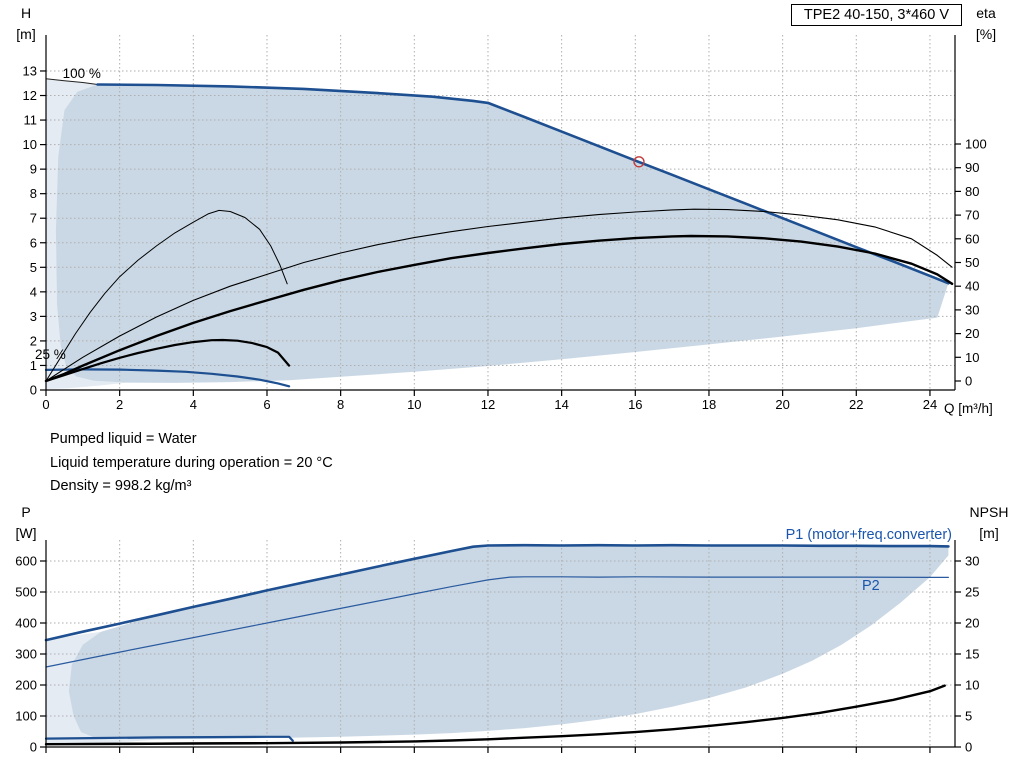 This screenshot has width=1024, height=781. Describe the element at coordinates (635, 404) in the screenshot. I see `x-axis-tick-label: 16` at that location.